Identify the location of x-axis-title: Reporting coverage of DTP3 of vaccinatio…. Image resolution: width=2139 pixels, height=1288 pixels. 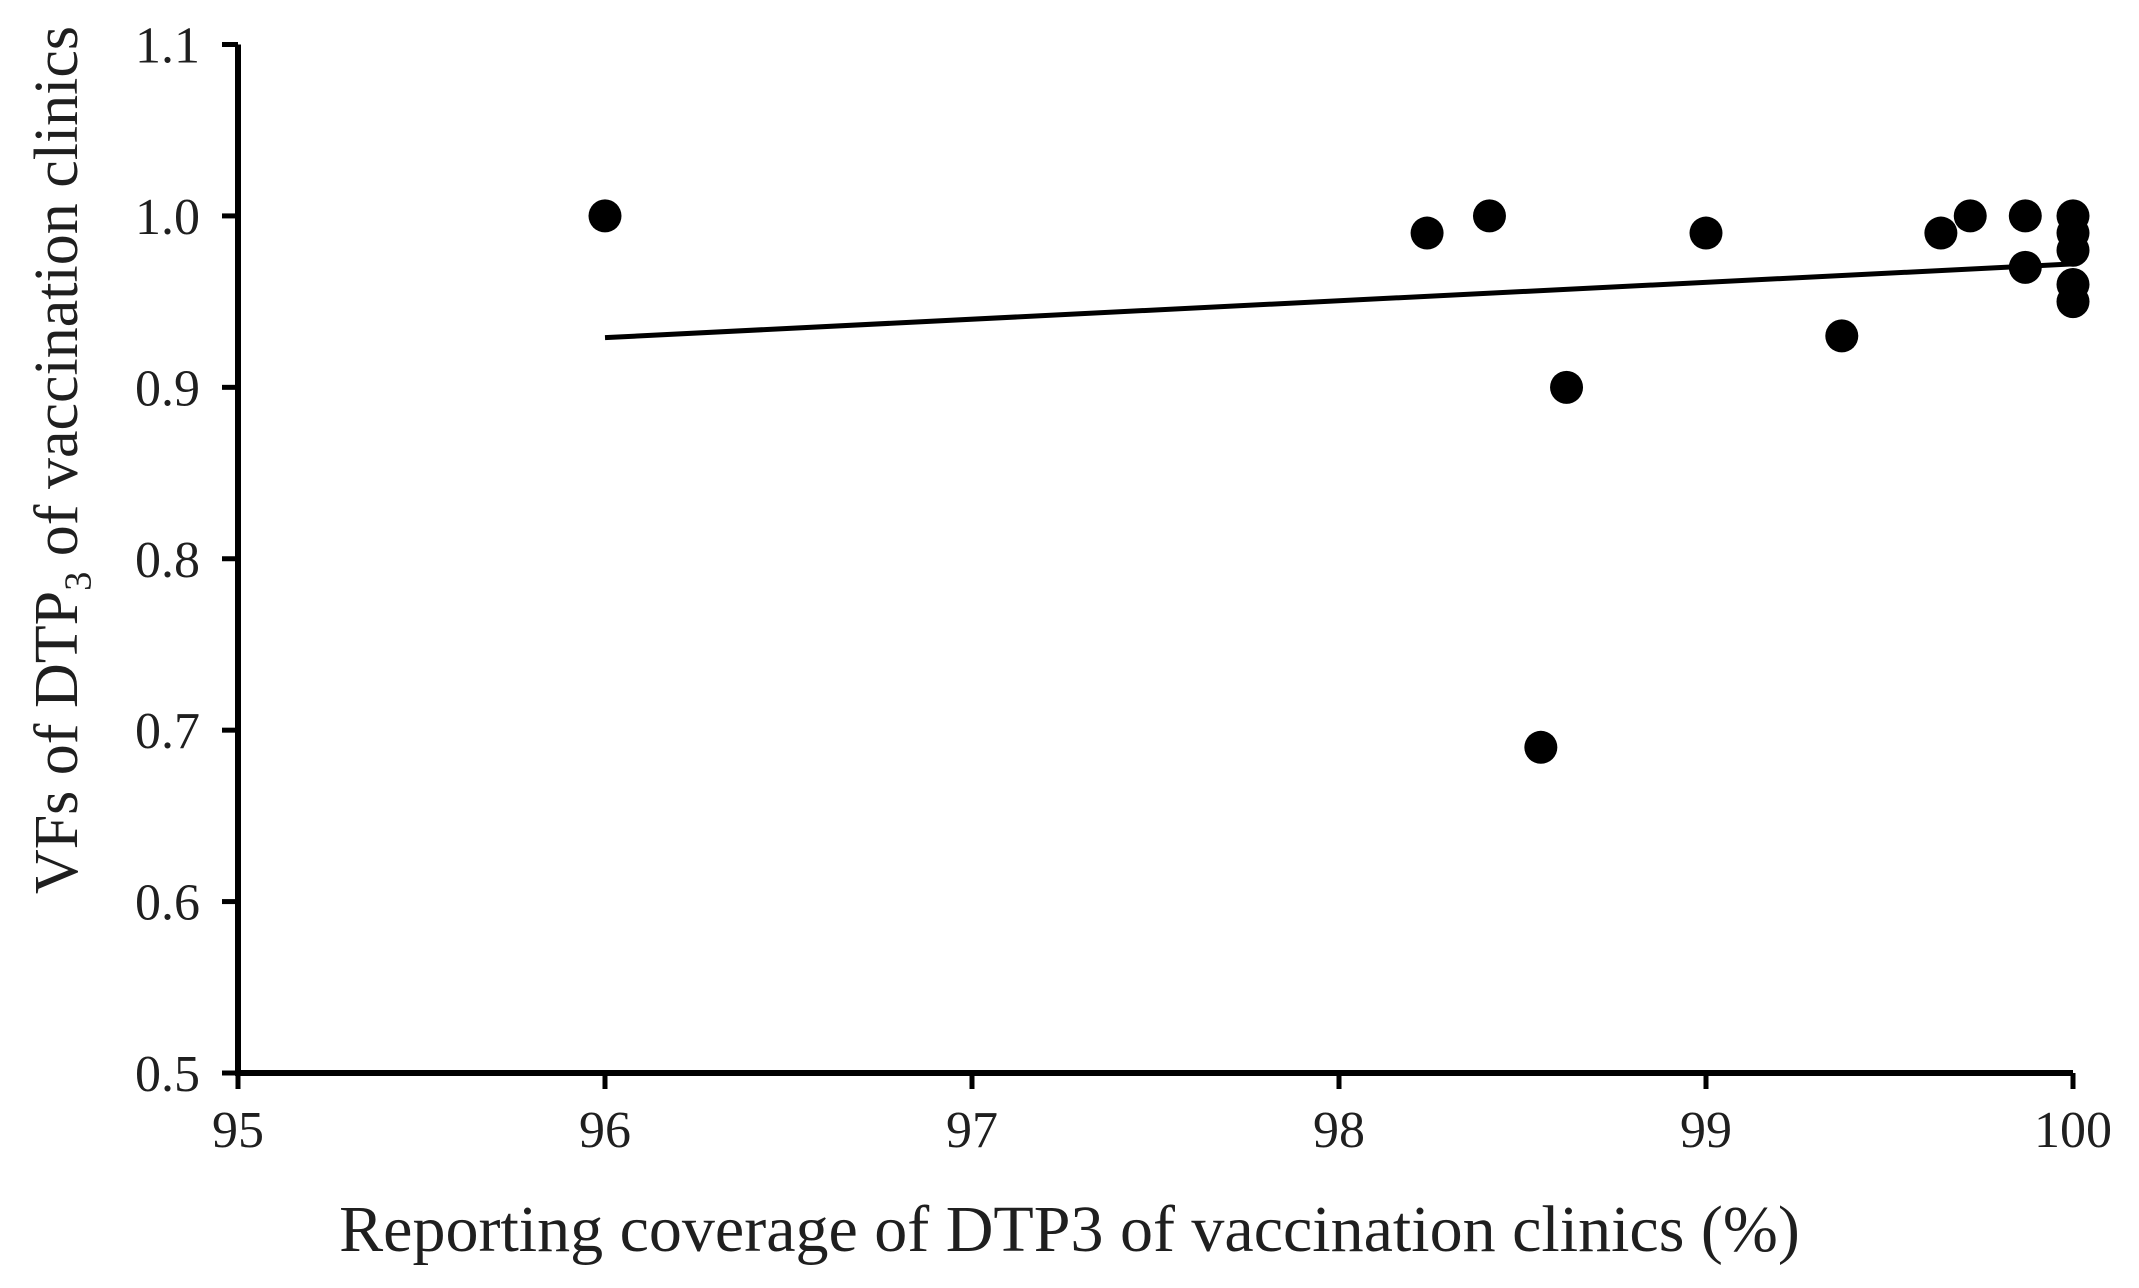
(1069, 1229).